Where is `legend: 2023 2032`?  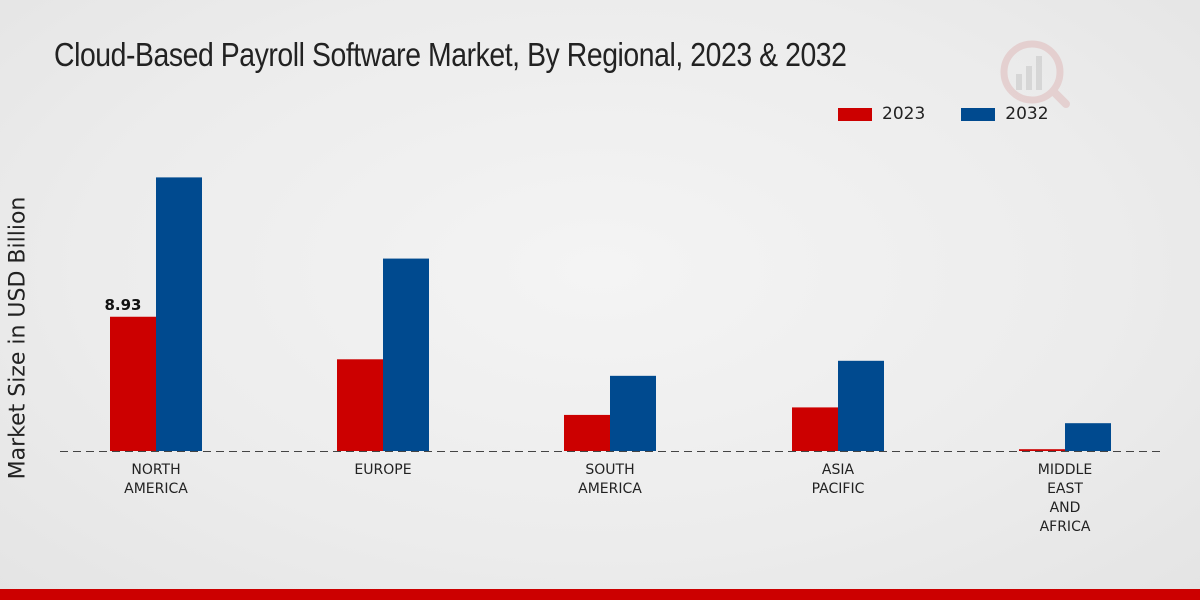
legend: 2023 2032 is located at coordinates (943, 114).